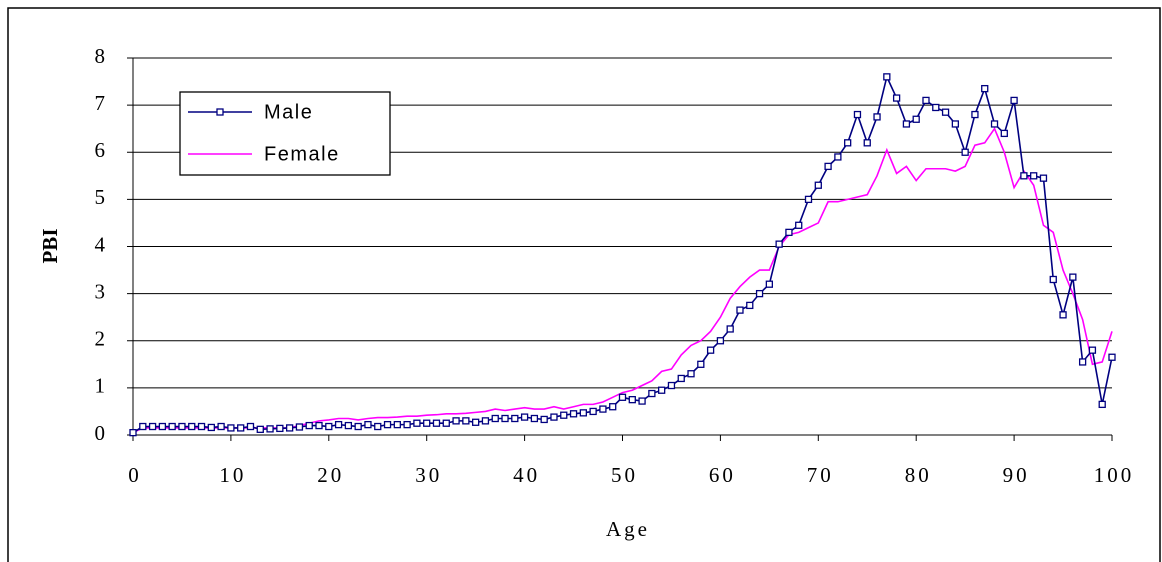 This screenshot has width=1162, height=562. I want to click on y-tick-label: 8, so click(100, 56).